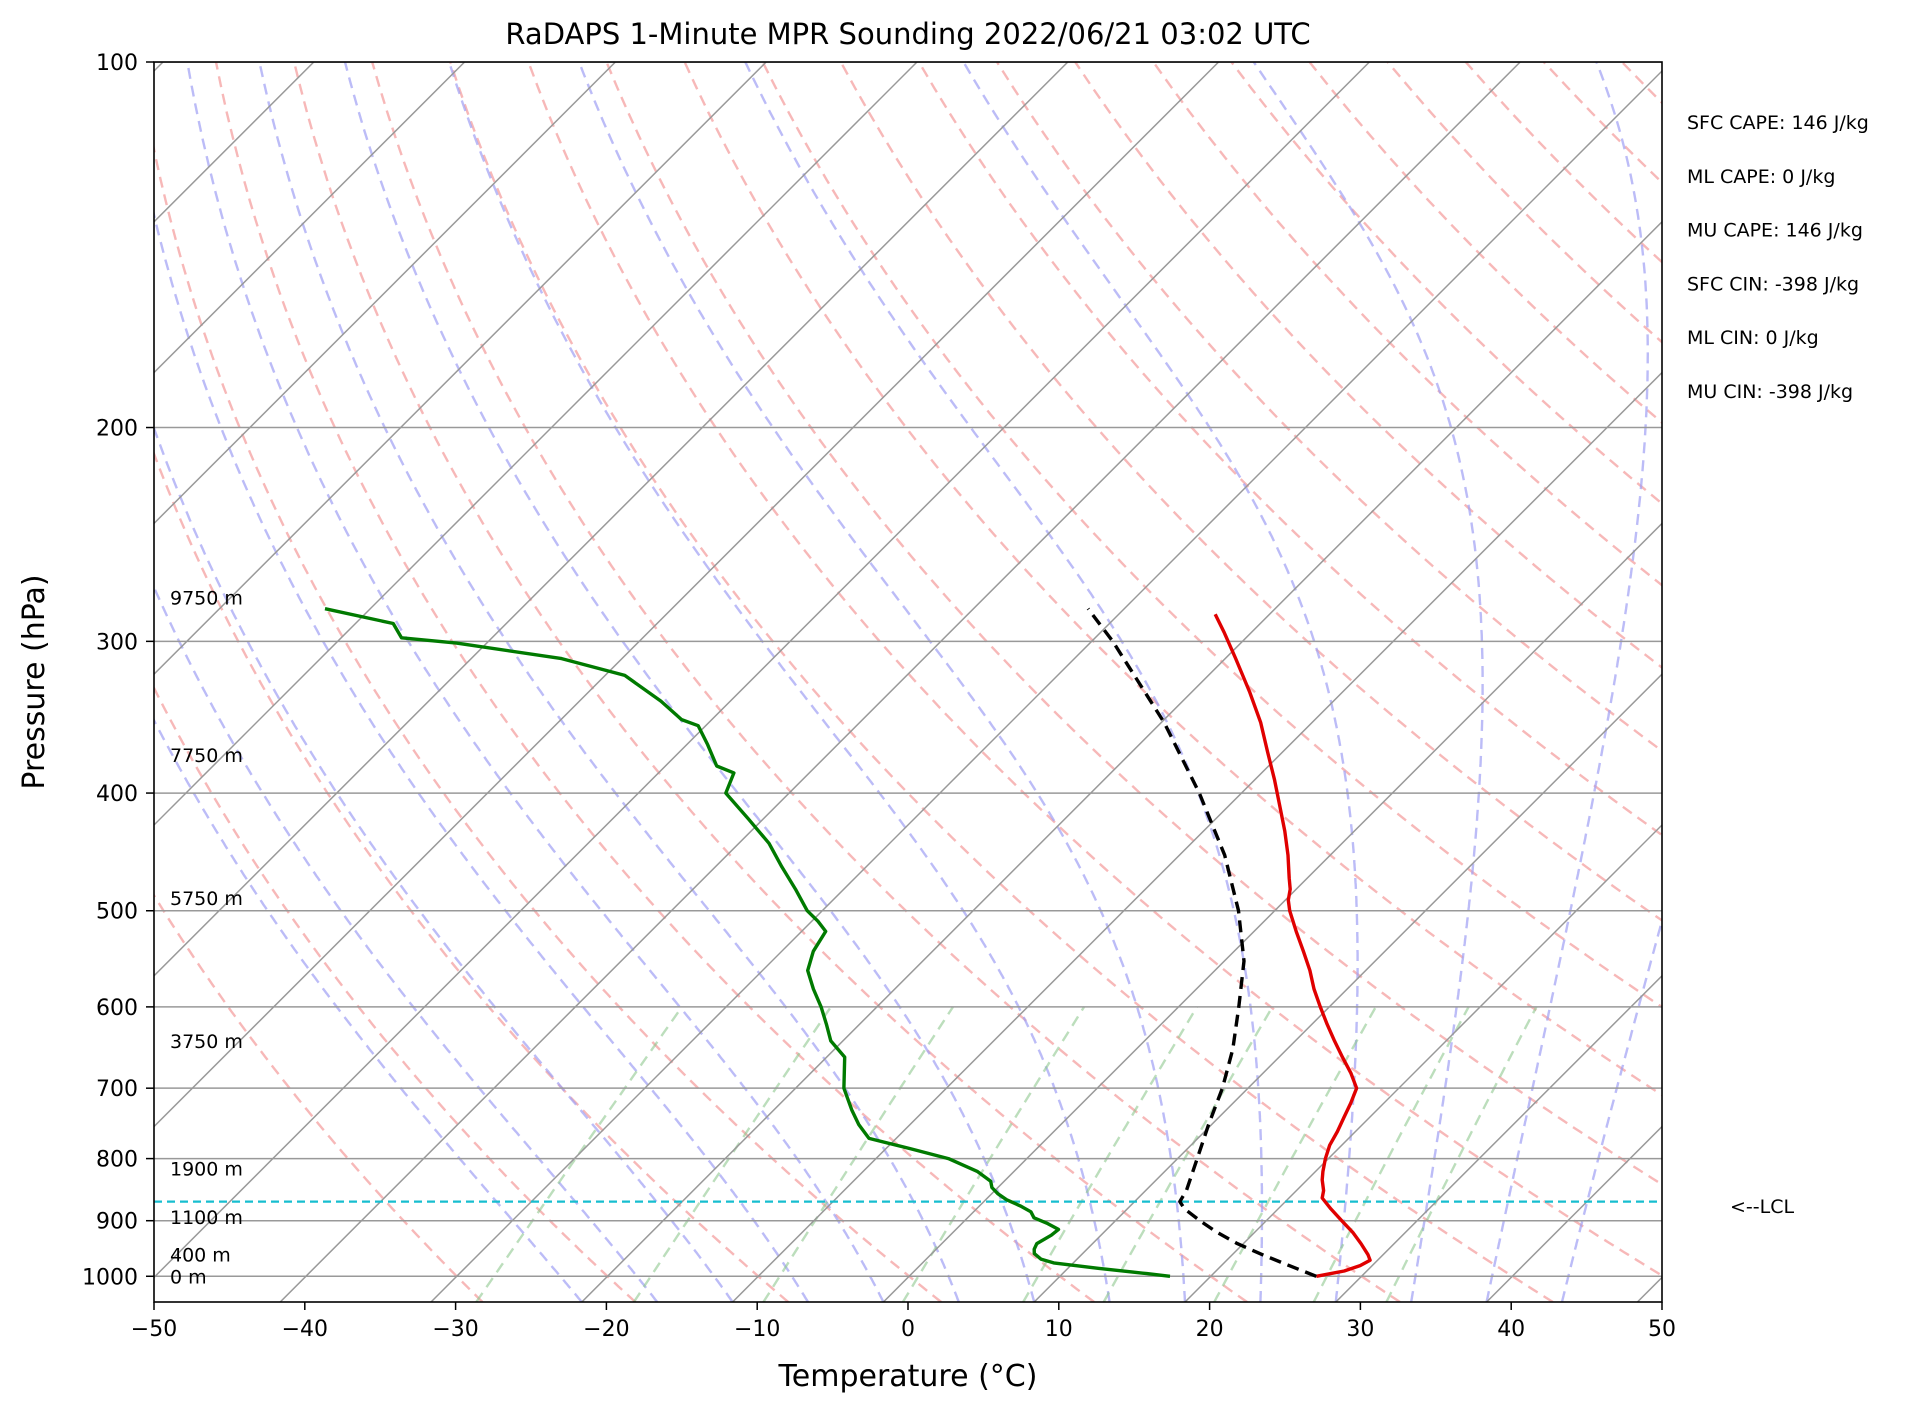  What do you see at coordinates (154, 1329) in the screenshot?
I see `x-tick-label: −50` at bounding box center [154, 1329].